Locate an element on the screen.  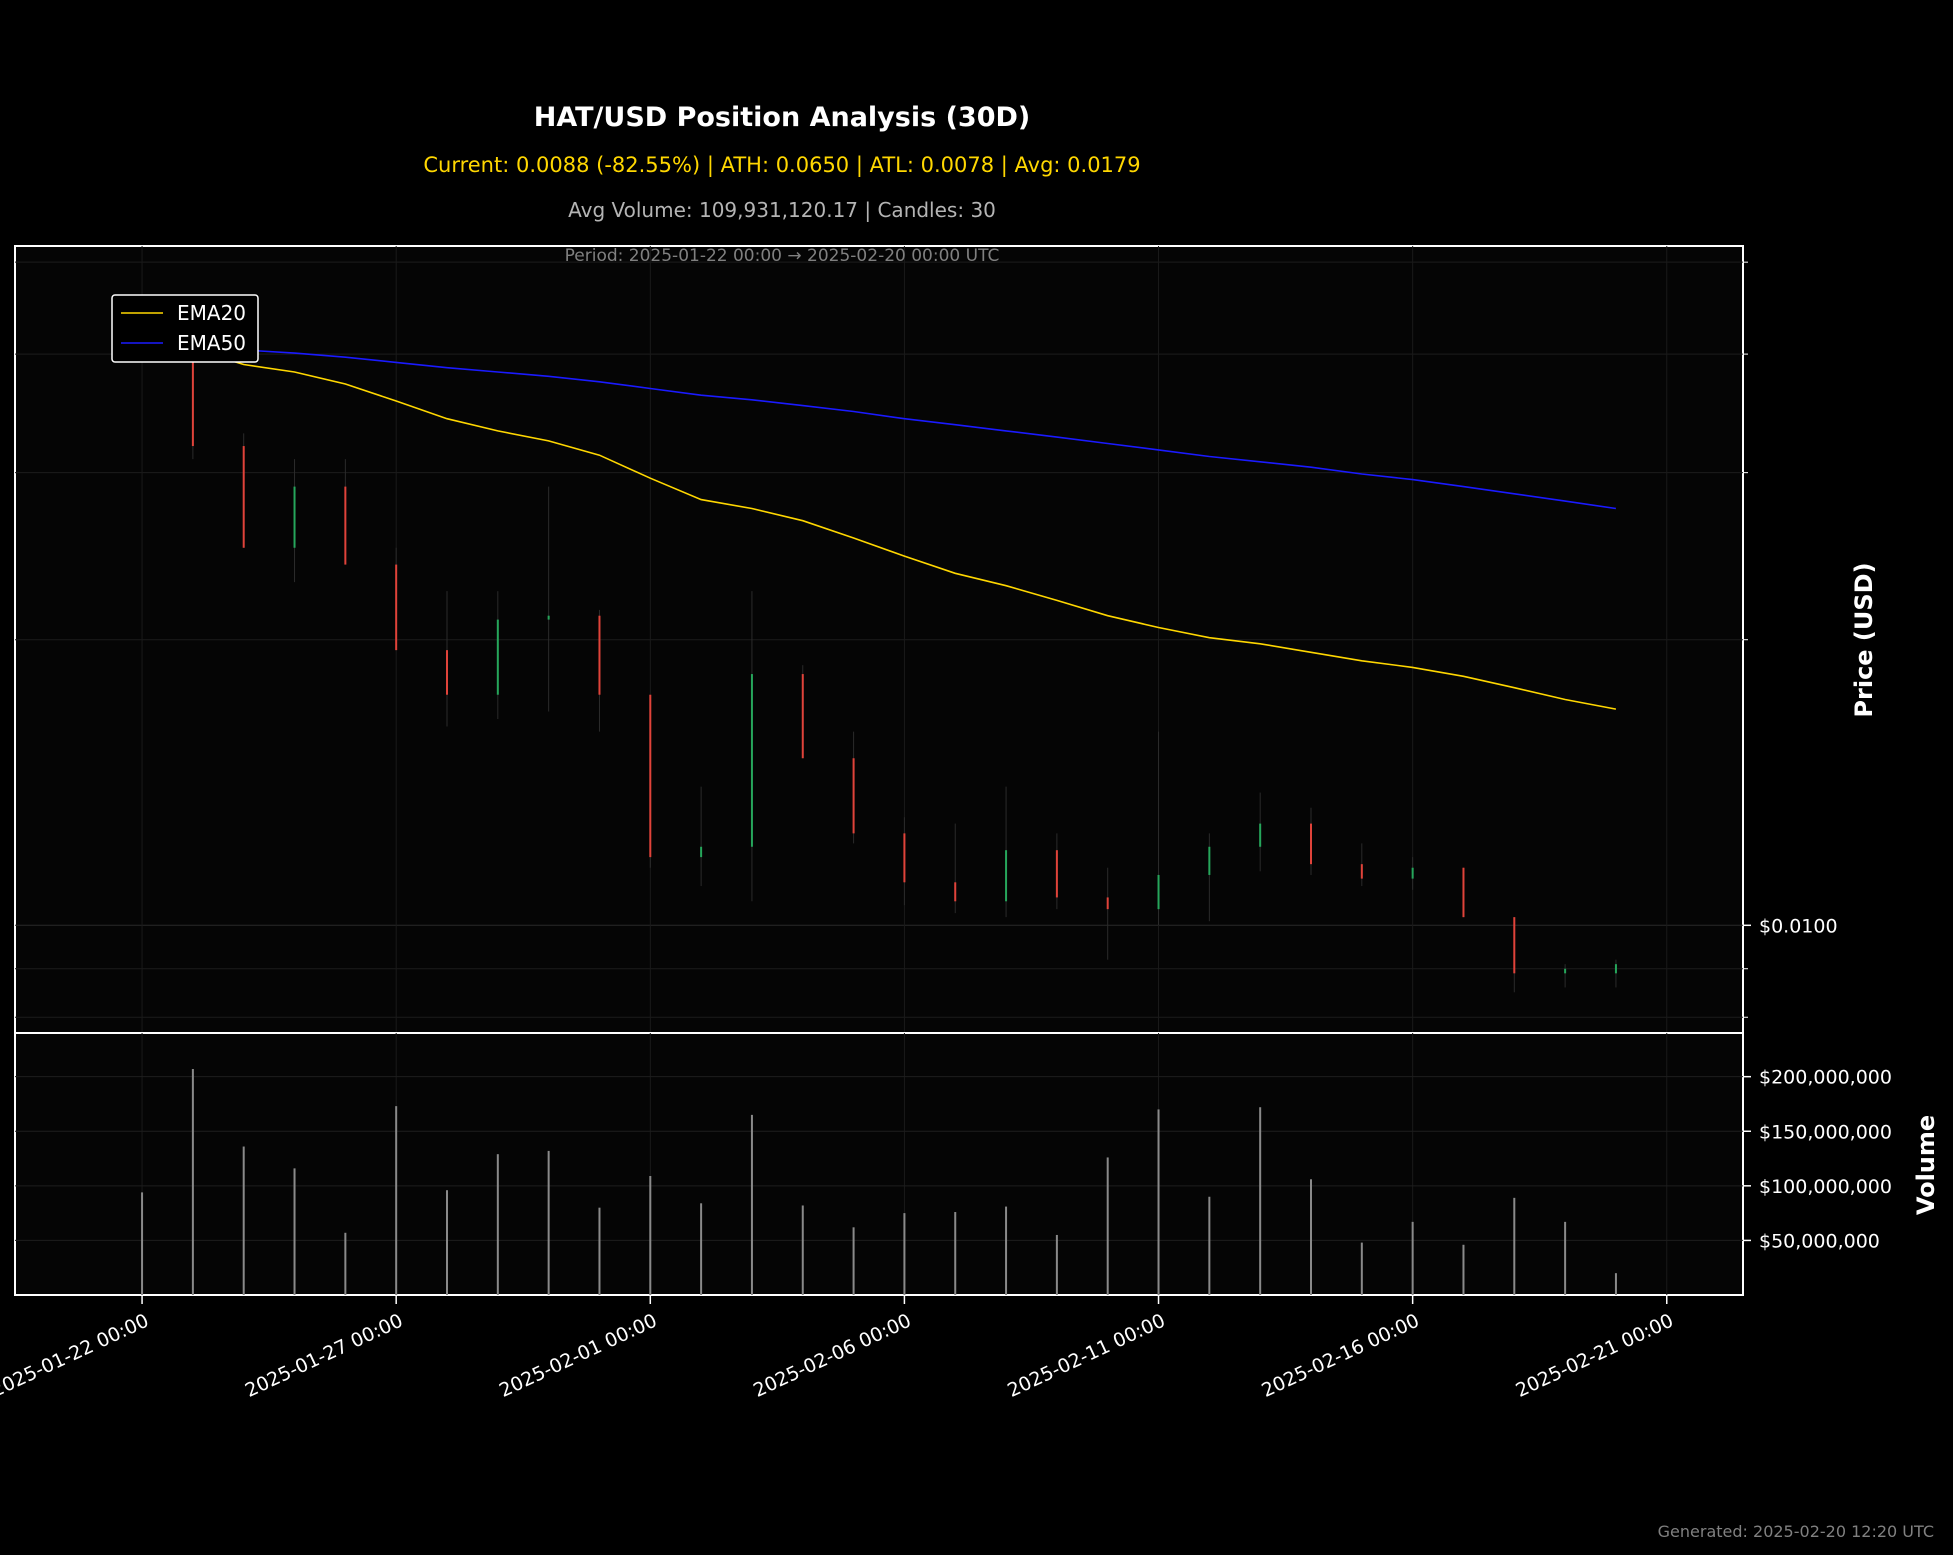
volume-tick-label: $50,000,000 is located at coordinates (1819, 1241).